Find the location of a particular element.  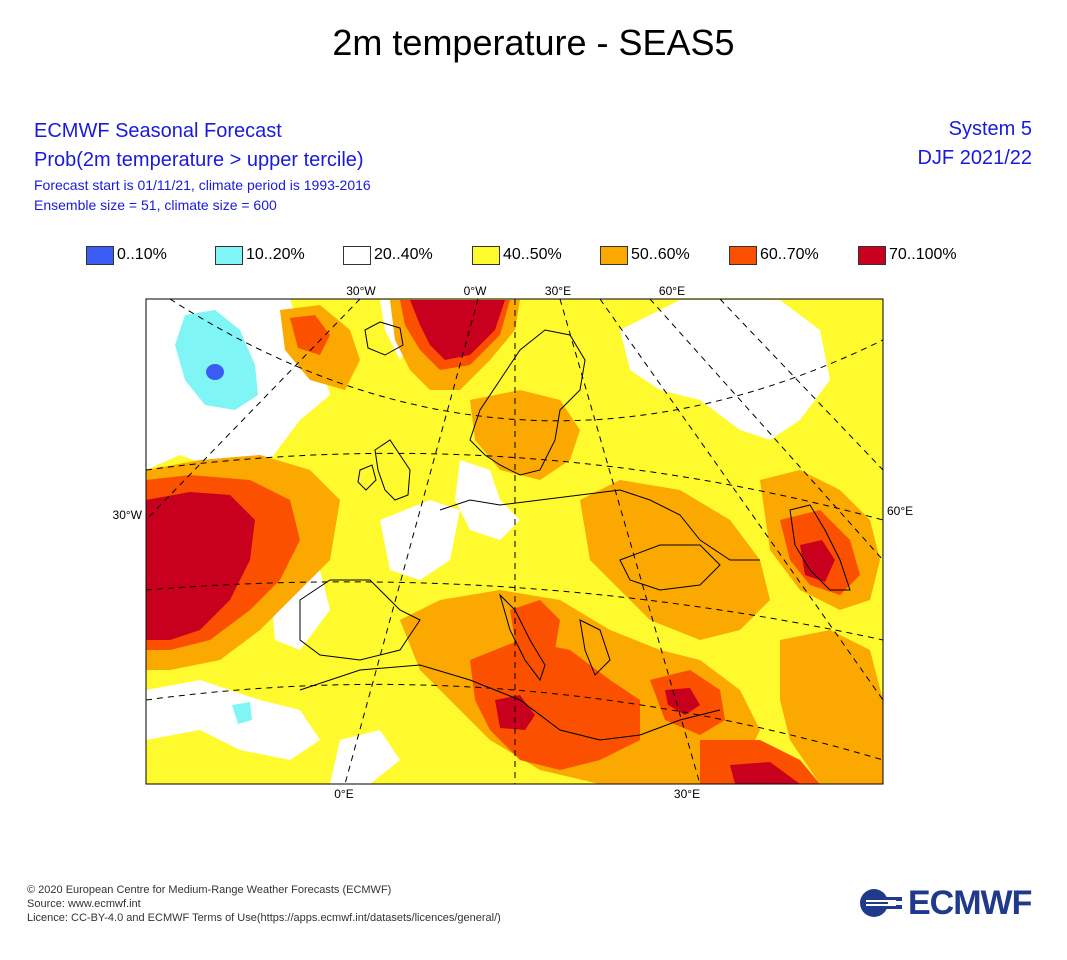

meridian-90e is located at coordinates (741, 500).